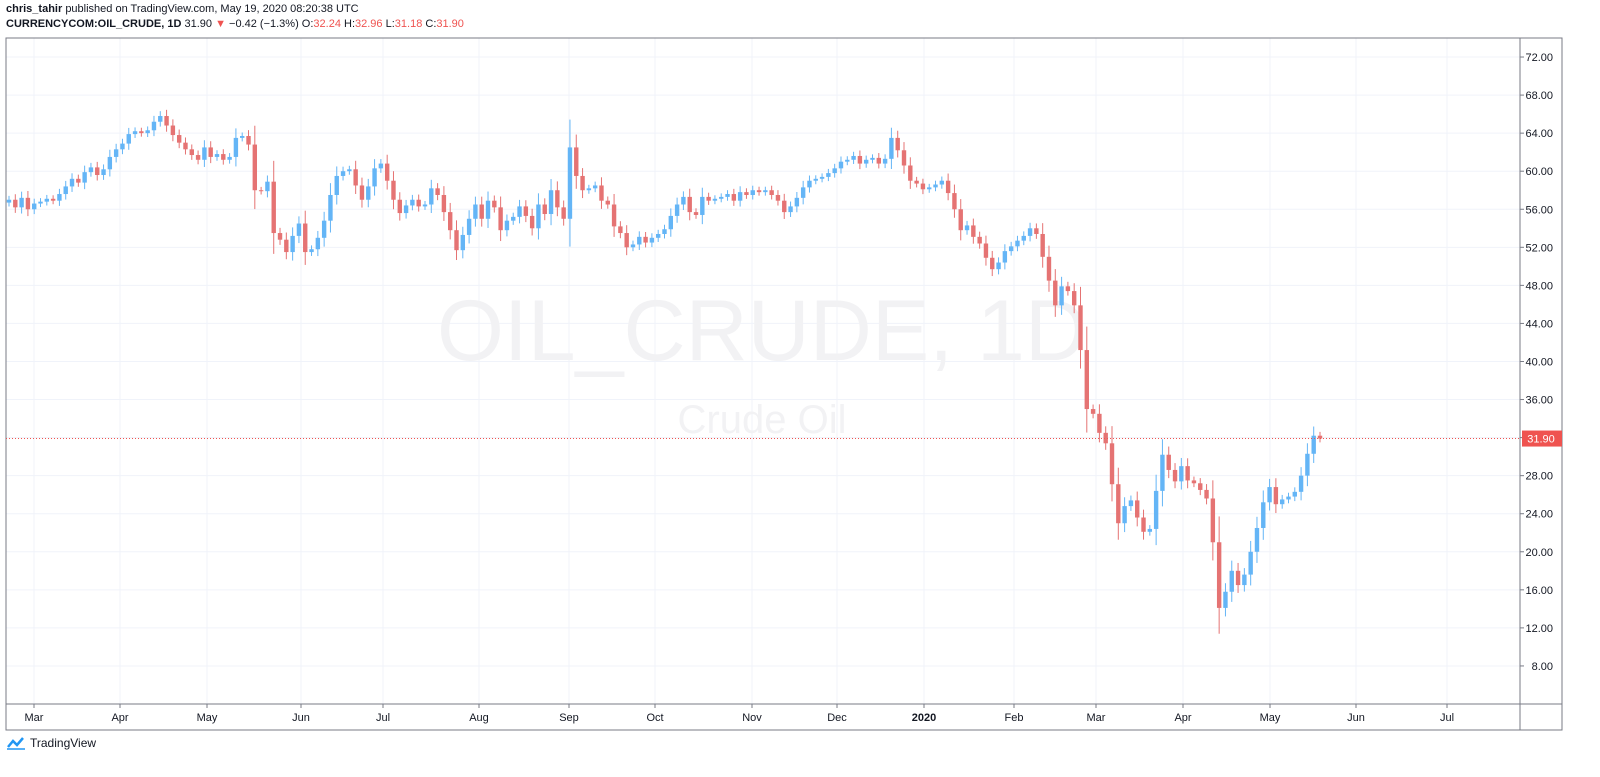 Image resolution: width=1600 pixels, height=777 pixels. Describe the element at coordinates (1542, 667) in the screenshot. I see `y-tick-label: 8.00` at that location.